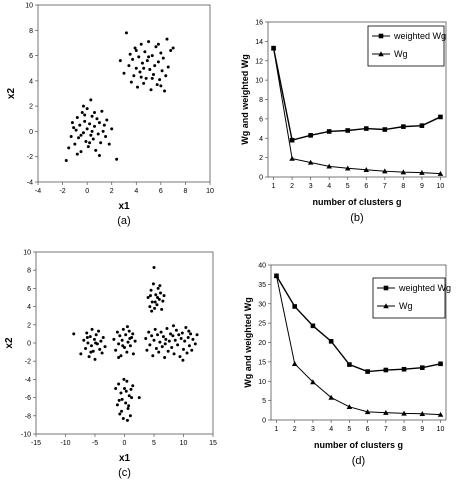 This screenshot has height=481, width=474. What do you see at coordinates (161, 191) in the screenshot?
I see `x-tick-label: 6` at bounding box center [161, 191].